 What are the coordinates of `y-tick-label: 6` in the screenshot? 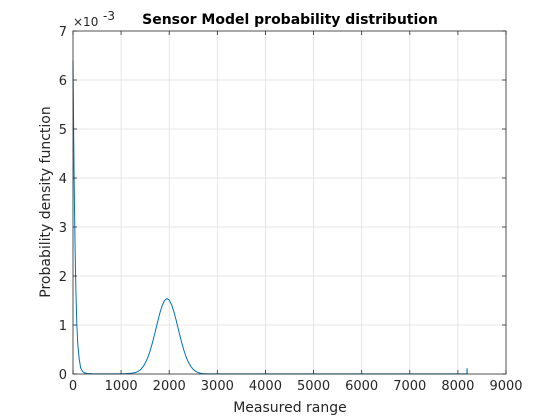 It's located at (63, 81).